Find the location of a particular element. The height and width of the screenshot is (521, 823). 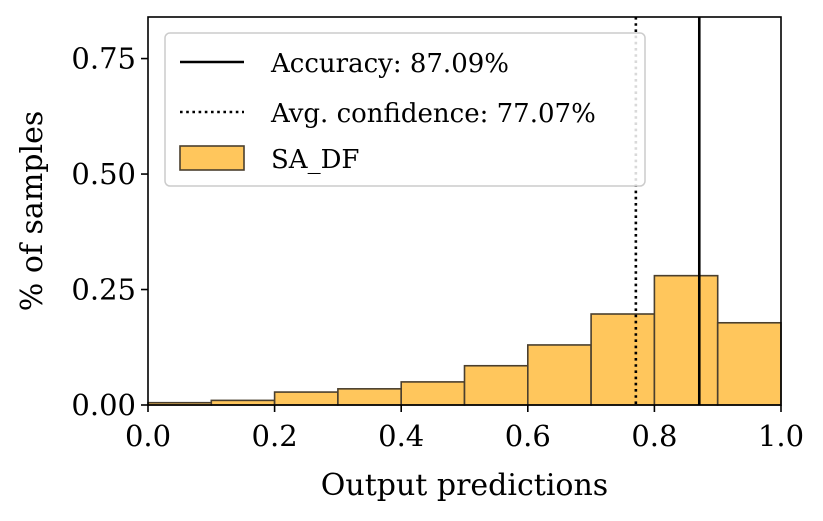

x-tick-label: 1.0 is located at coordinates (781, 436).